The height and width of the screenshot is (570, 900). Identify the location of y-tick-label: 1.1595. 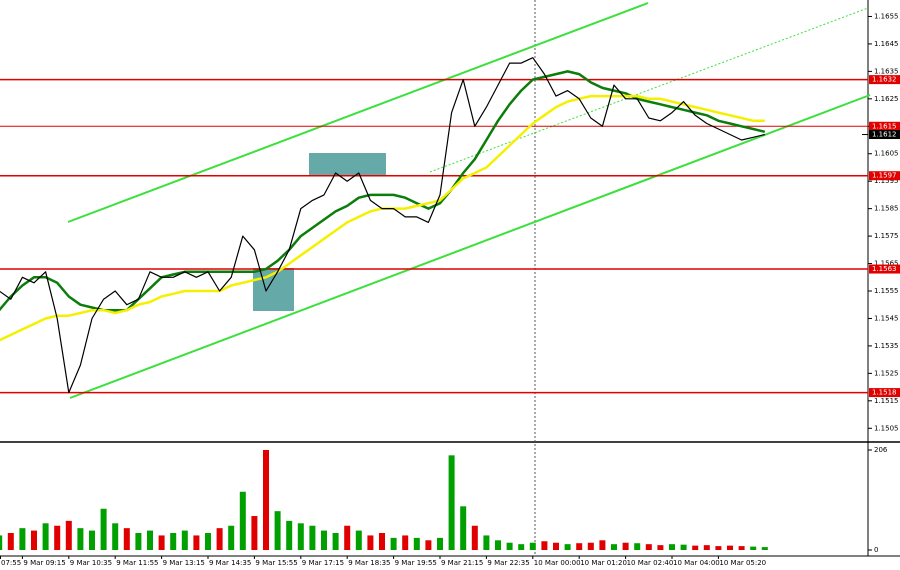
(886, 181).